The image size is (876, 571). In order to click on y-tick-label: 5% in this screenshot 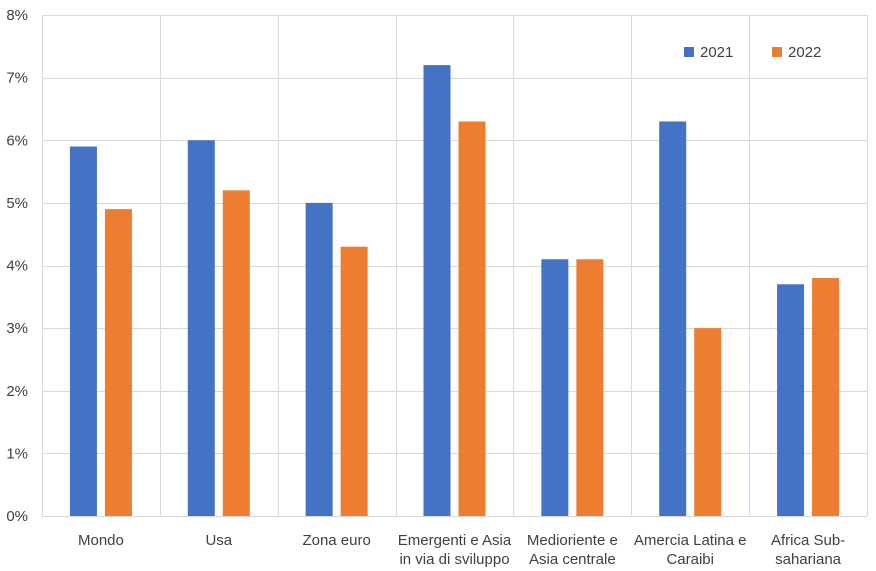, I will do `click(17, 203)`.